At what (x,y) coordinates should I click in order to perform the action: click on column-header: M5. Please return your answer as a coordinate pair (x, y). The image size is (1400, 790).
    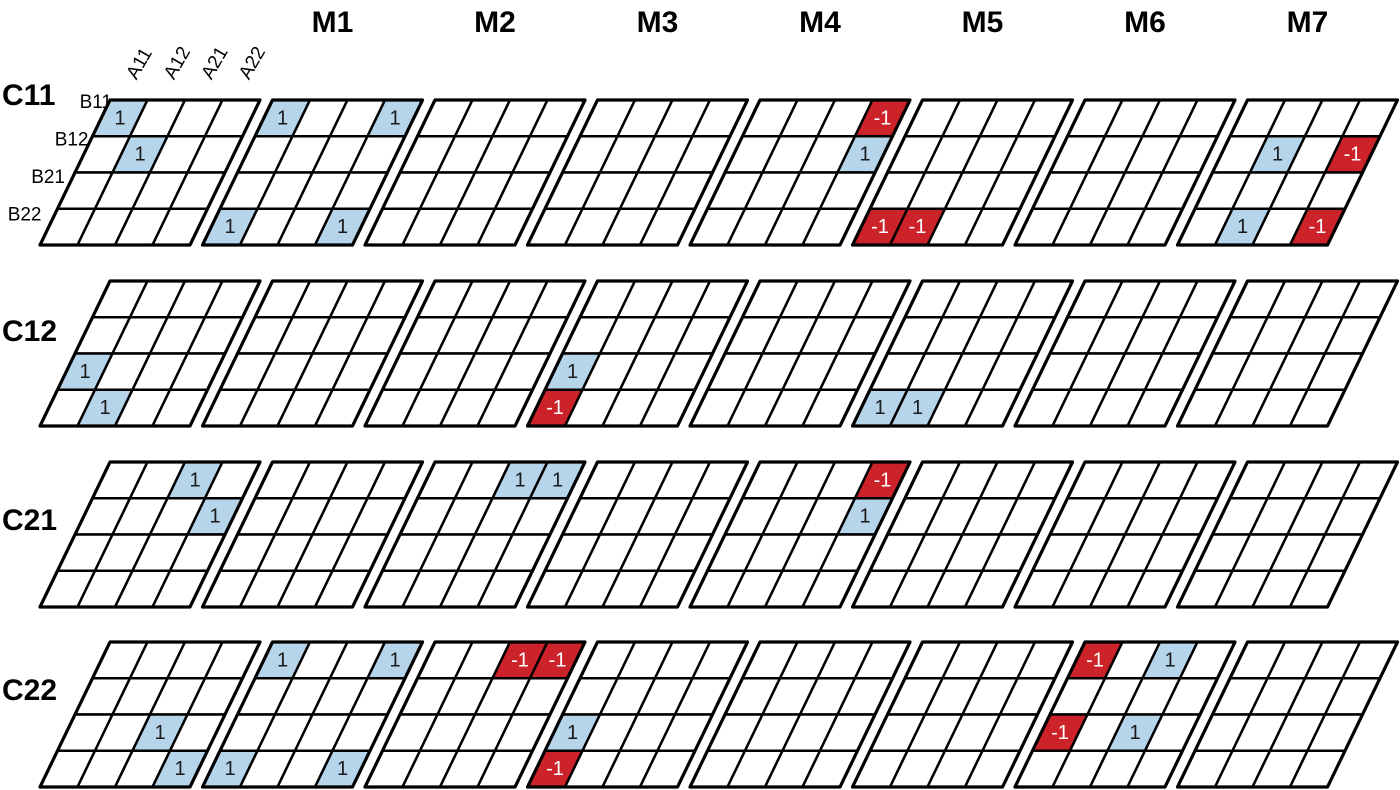
    Looking at the image, I should click on (983, 22).